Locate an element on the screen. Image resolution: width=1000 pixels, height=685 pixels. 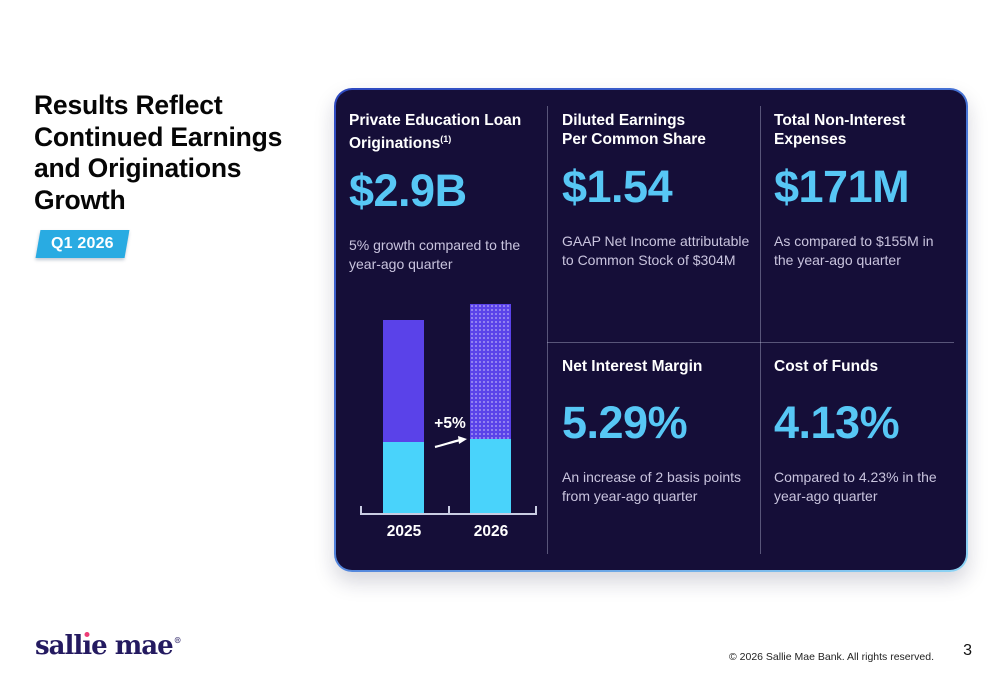
page-number: 3 is located at coordinates (967, 650).